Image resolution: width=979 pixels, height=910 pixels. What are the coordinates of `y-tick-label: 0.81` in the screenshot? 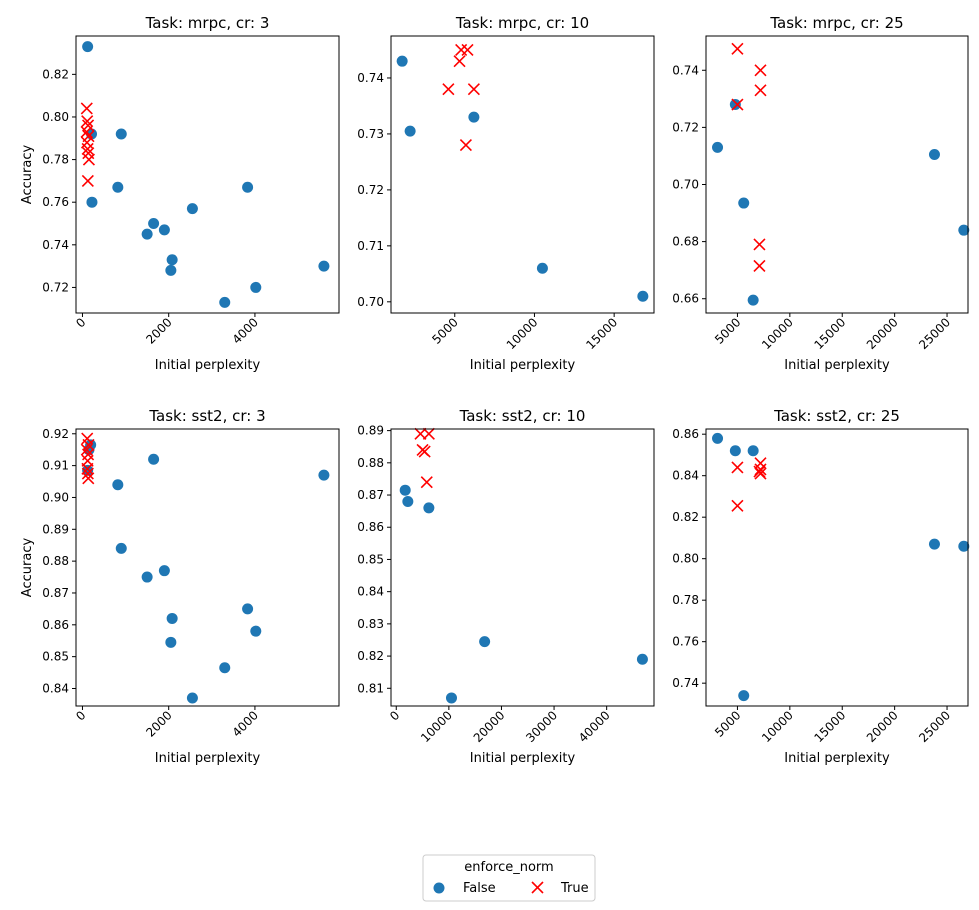 It's located at (370, 688).